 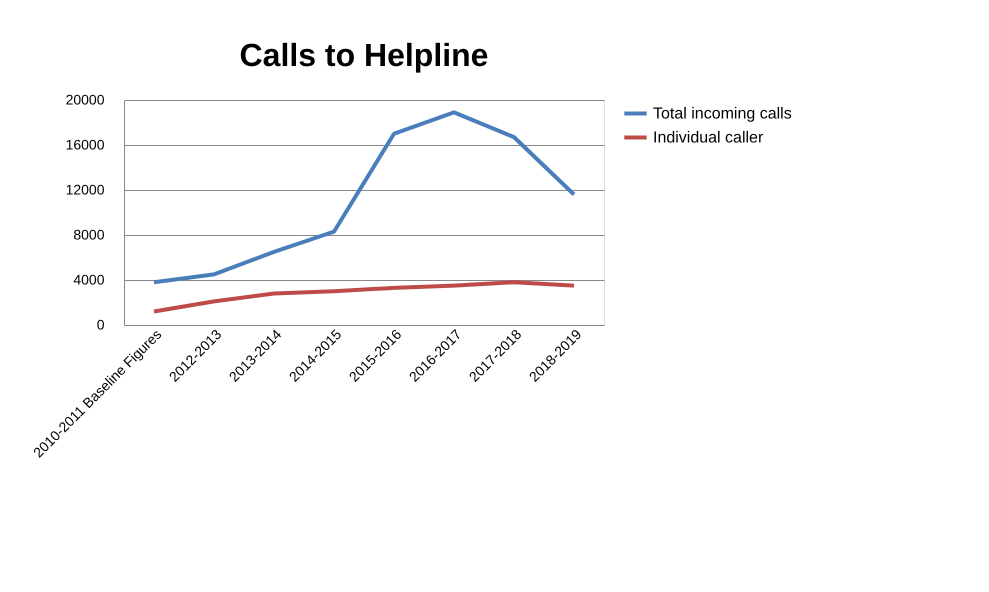 What do you see at coordinates (100, 324) in the screenshot?
I see `y-tick-label: 0` at bounding box center [100, 324].